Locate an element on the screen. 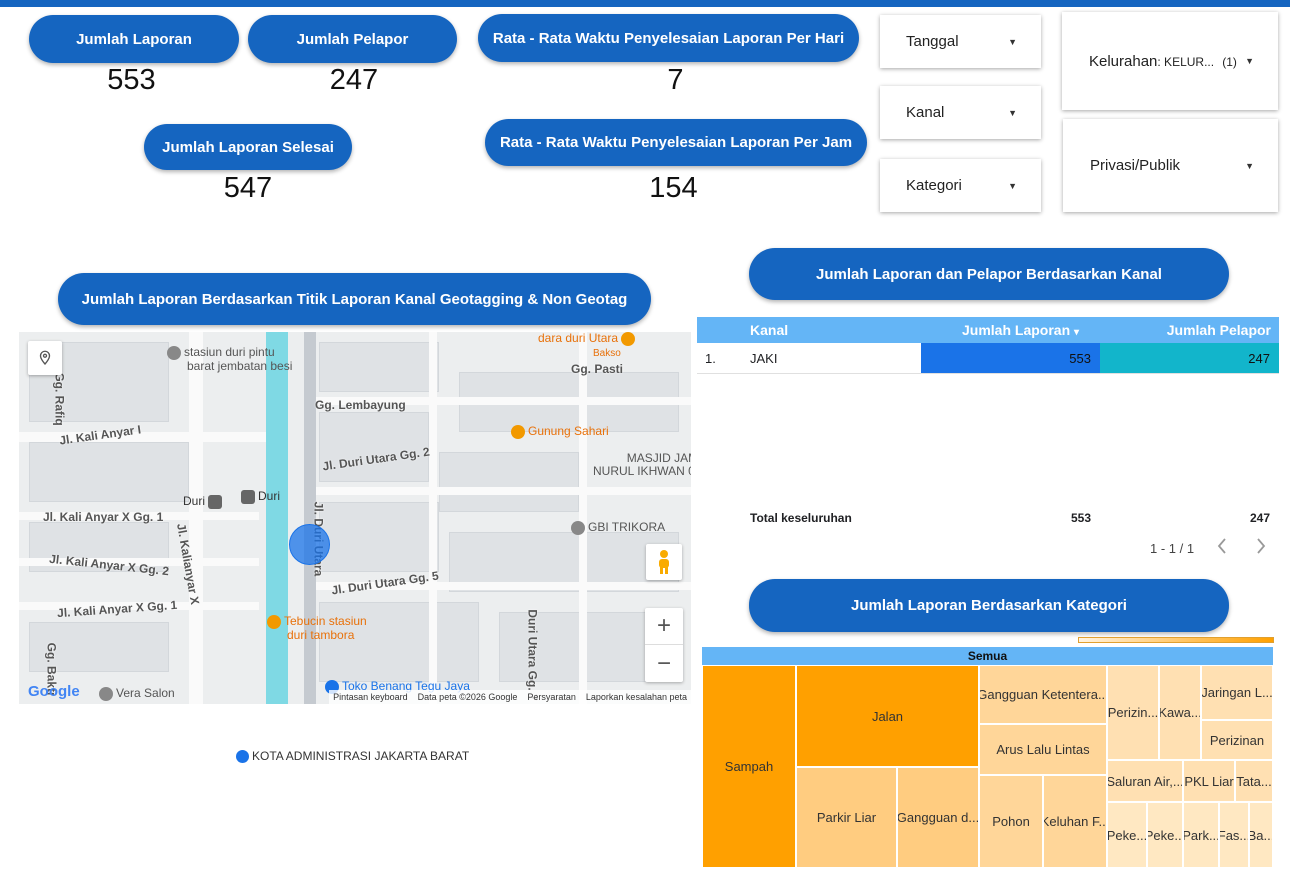  street-label: Gg. Pasti is located at coordinates (597, 369).